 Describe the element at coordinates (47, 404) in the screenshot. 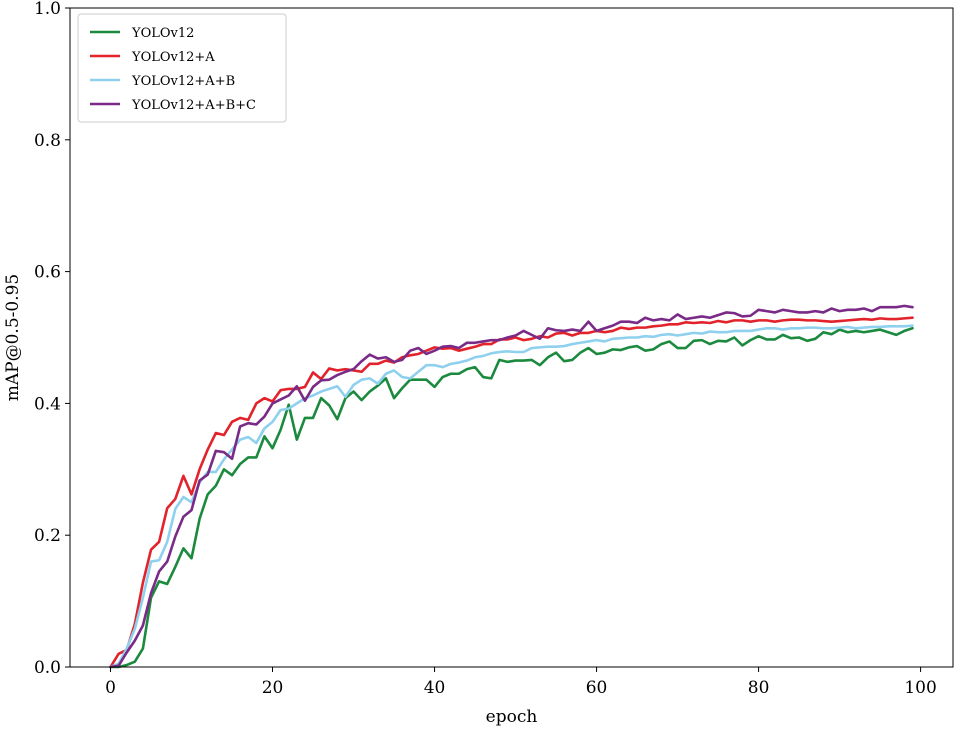

I see `y-tick-label: 0.4` at that location.